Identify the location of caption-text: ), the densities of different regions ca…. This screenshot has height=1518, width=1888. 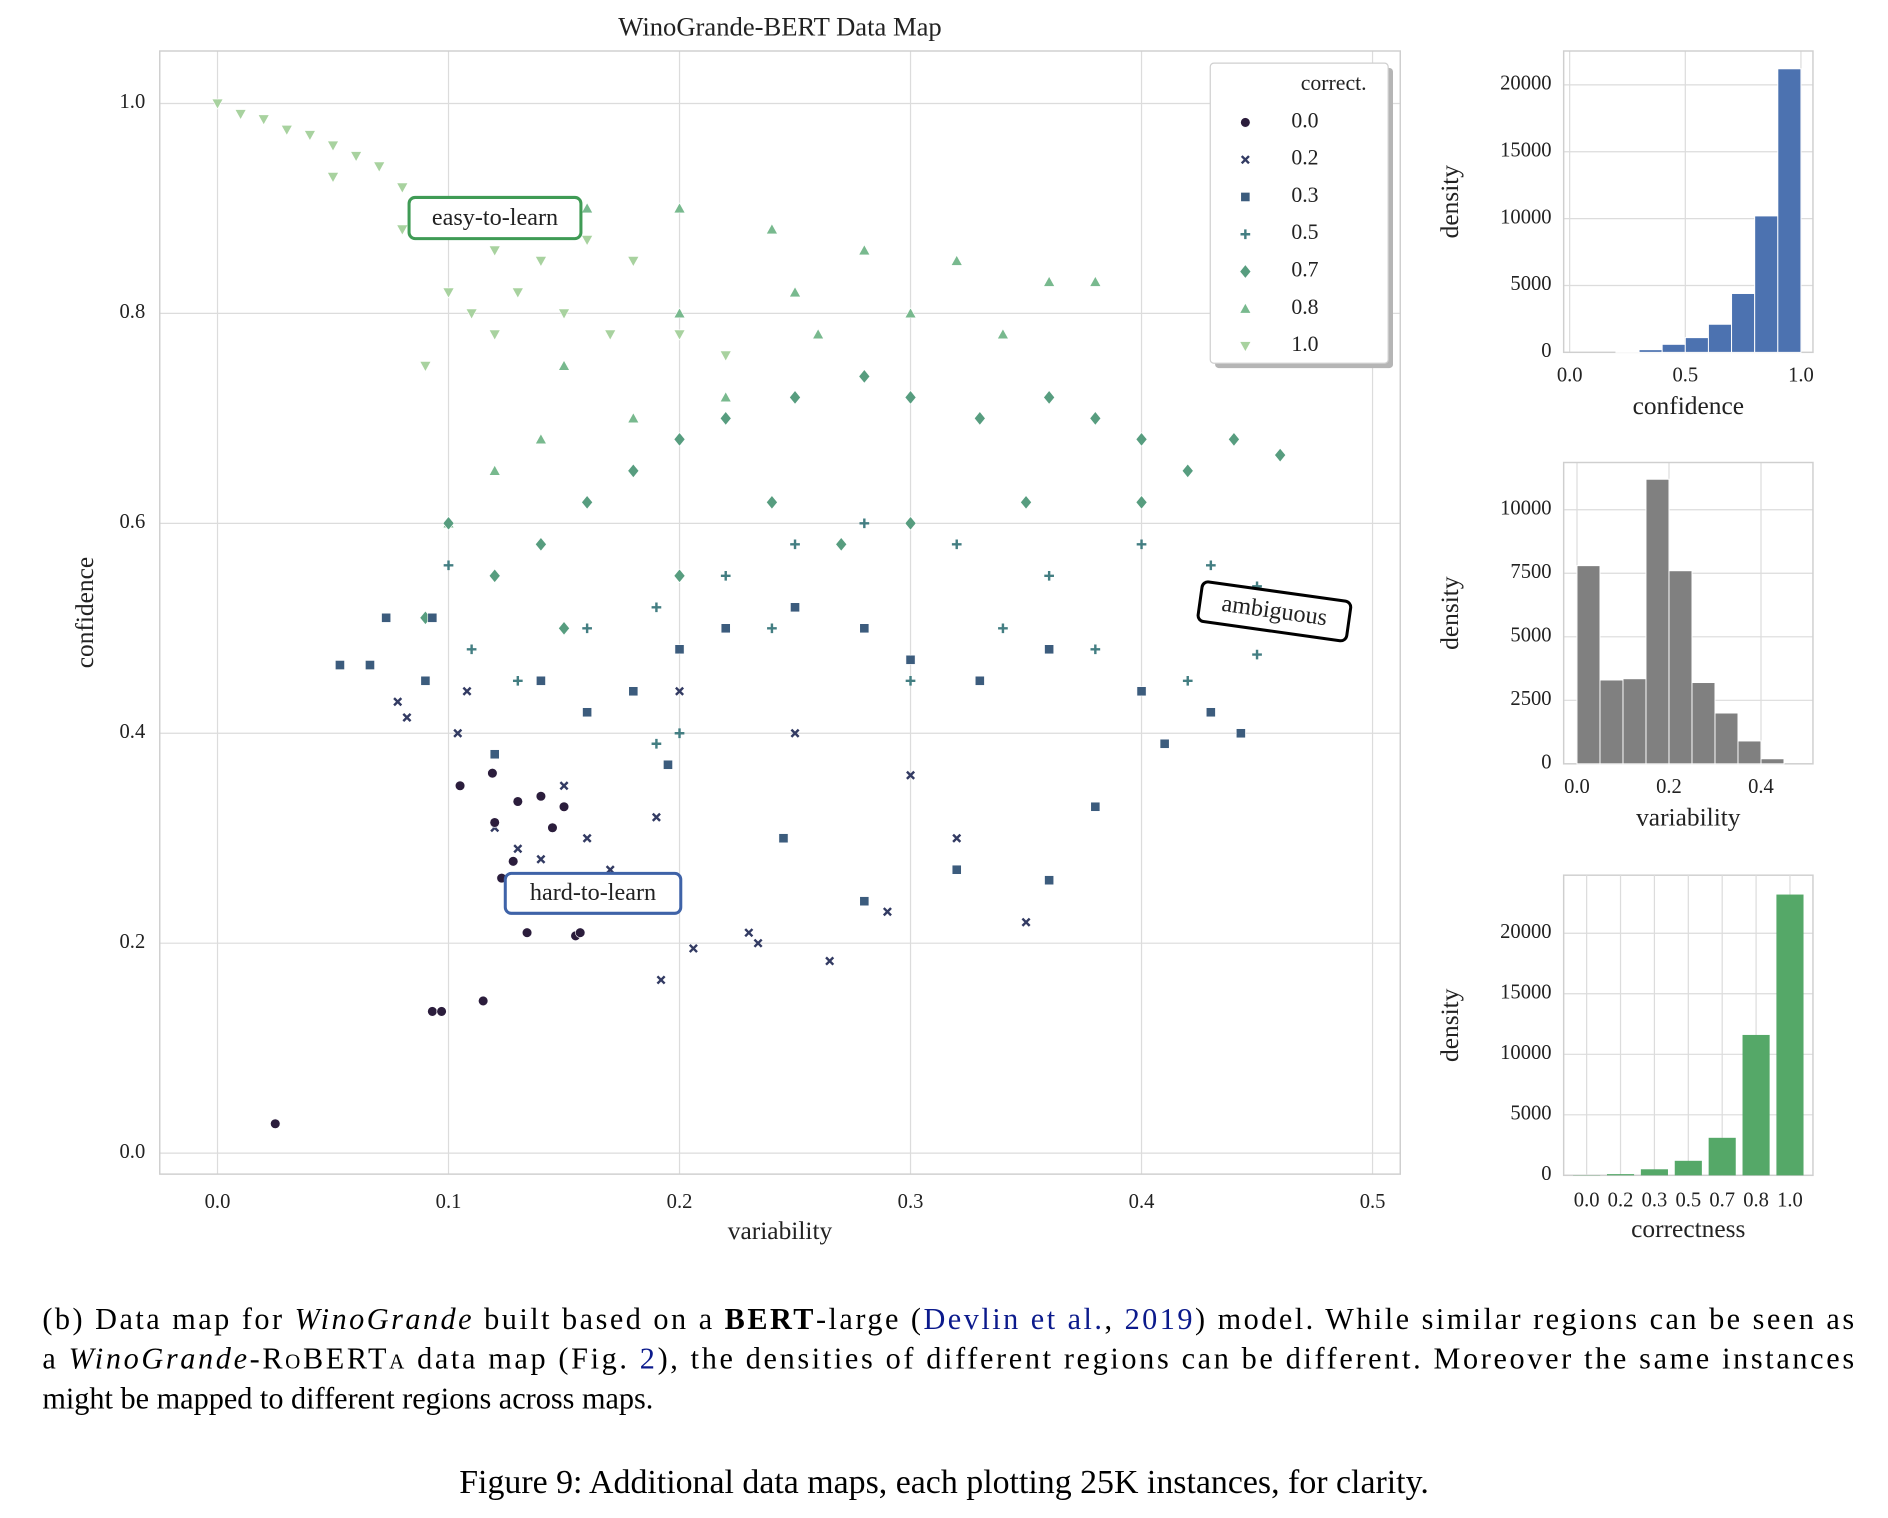
(1256, 1359).